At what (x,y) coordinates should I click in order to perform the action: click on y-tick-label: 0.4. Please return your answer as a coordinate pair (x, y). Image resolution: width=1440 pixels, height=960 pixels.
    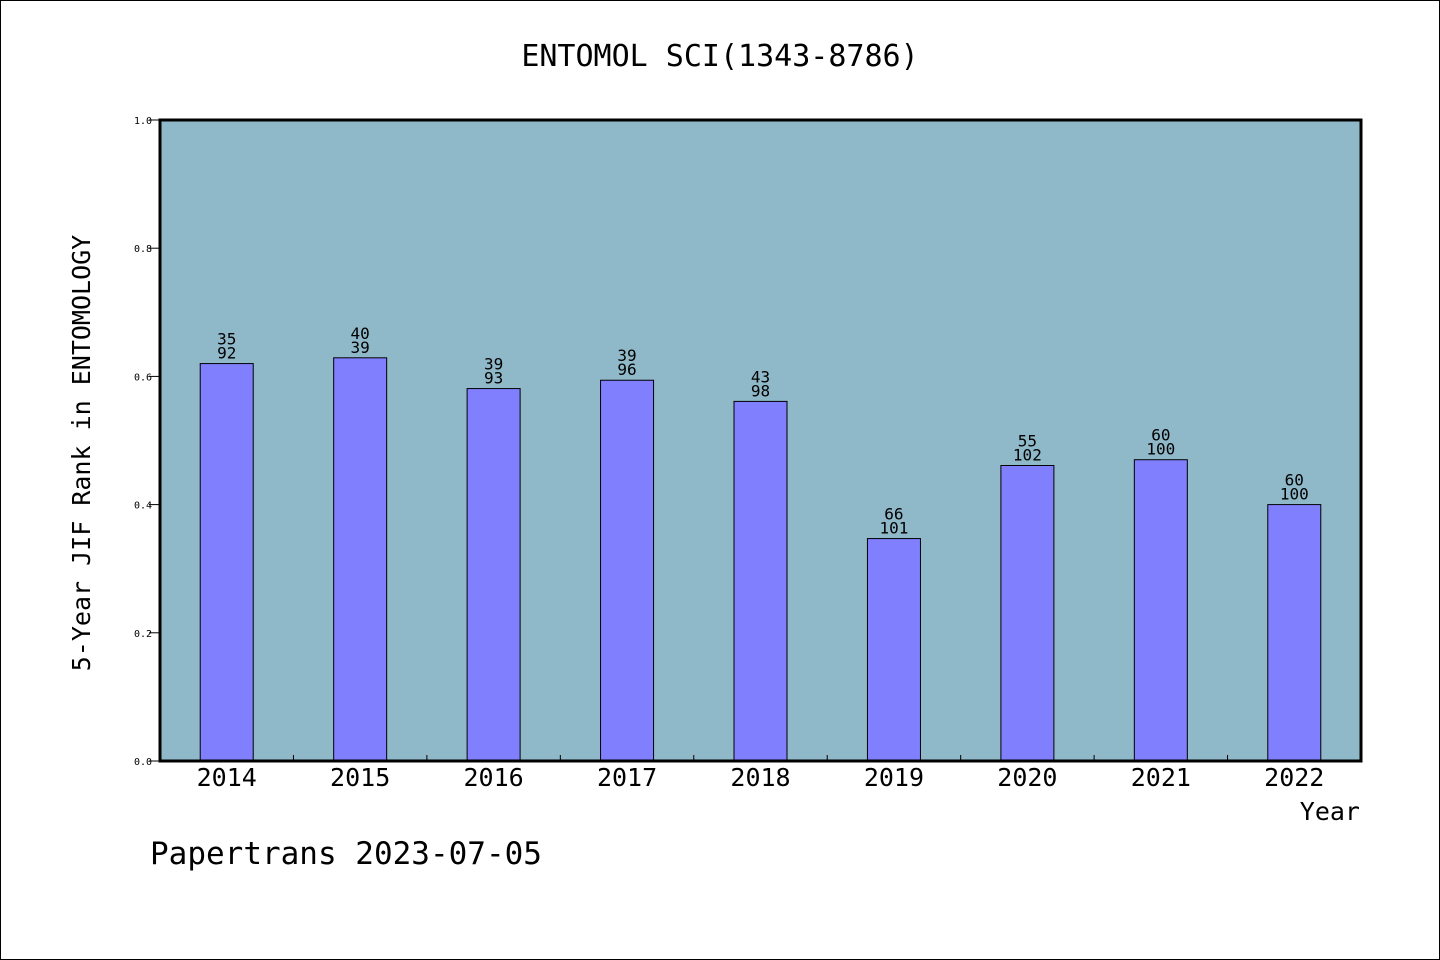
    Looking at the image, I should click on (143, 506).